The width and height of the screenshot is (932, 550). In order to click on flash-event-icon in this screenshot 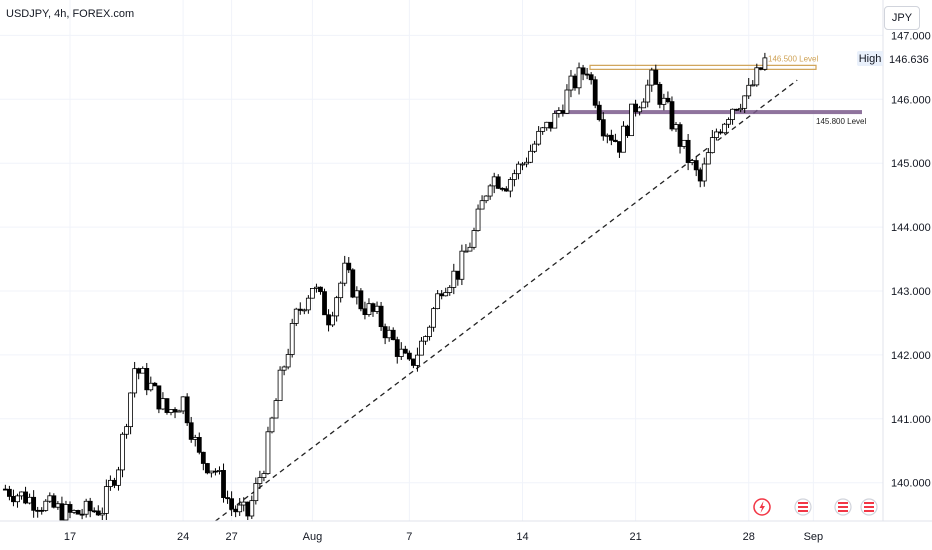, I will do `click(762, 507)`.